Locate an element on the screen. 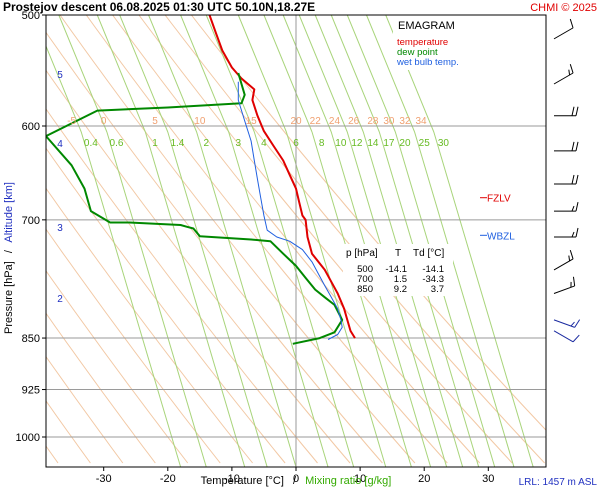 The width and height of the screenshot is (600, 500). pressure-tick-label: 600 is located at coordinates (31, 127).